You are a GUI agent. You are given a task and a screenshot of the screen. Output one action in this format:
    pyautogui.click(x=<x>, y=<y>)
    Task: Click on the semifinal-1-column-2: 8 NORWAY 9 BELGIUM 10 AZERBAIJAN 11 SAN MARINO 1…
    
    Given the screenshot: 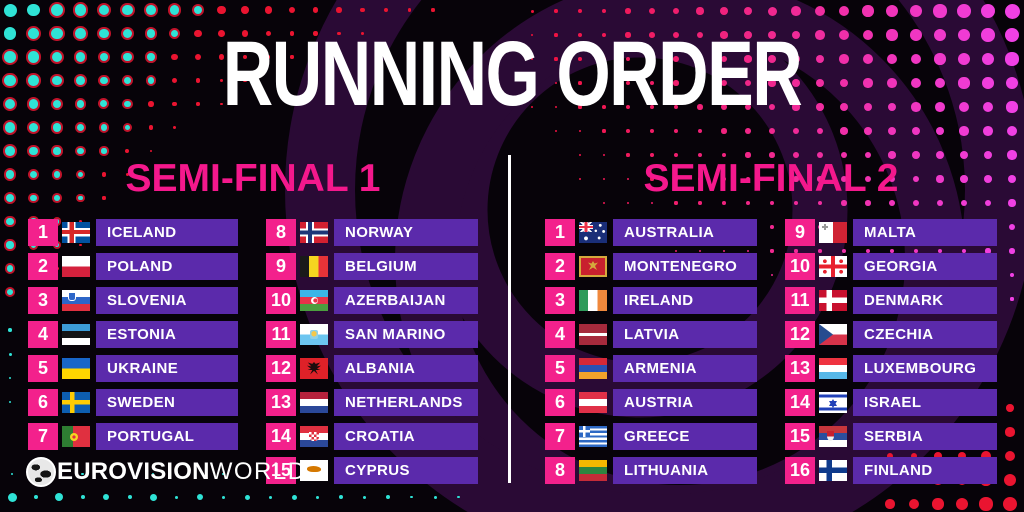 What is the action you would take?
    pyautogui.click(x=372, y=355)
    